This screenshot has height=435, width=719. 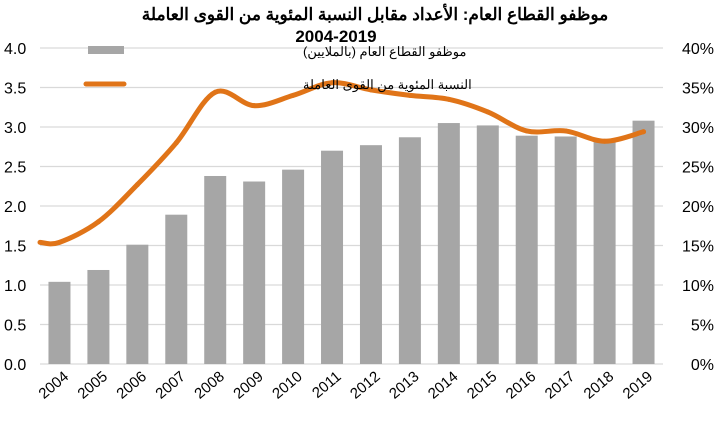 What do you see at coordinates (698, 247) in the screenshot?
I see `y-right-tick-label: 15%` at bounding box center [698, 247].